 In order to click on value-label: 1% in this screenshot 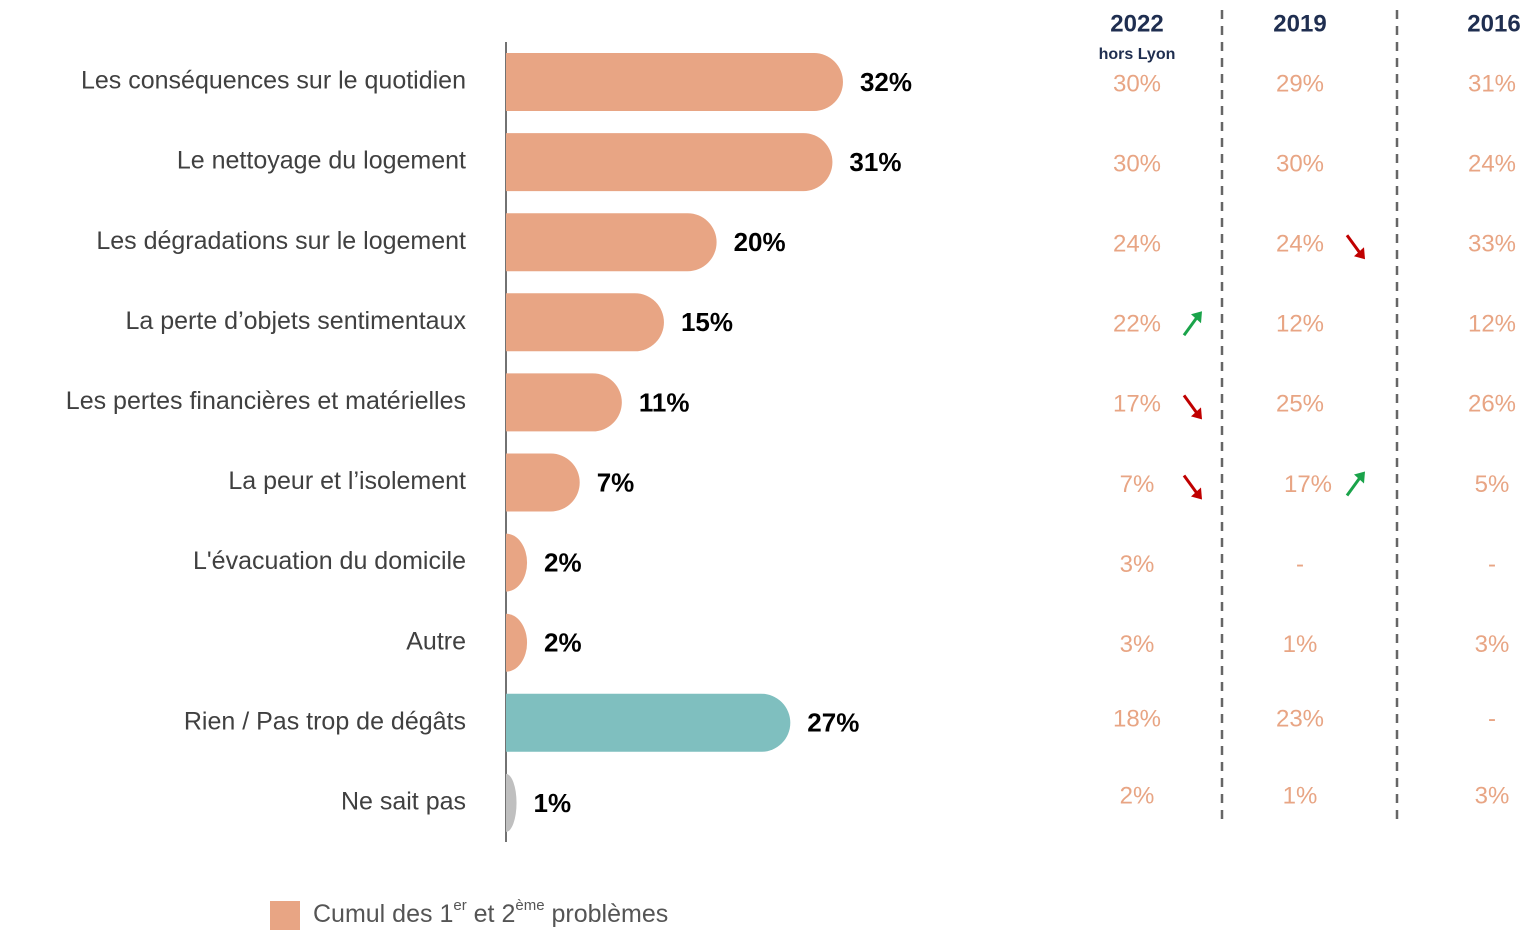, I will do `click(553, 803)`.